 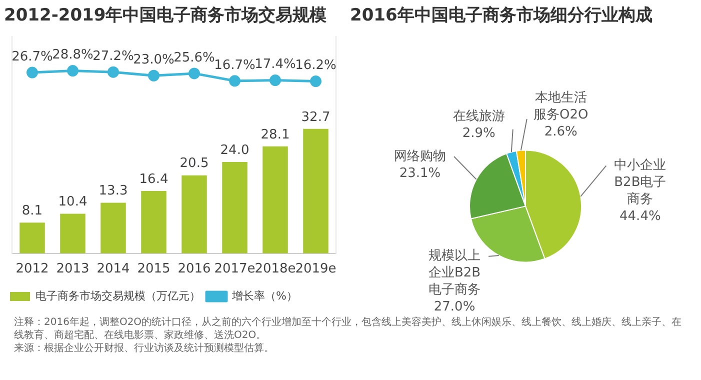 What do you see at coordinates (73, 55) in the screenshot?
I see `data-label: 28.8%` at bounding box center [73, 55].